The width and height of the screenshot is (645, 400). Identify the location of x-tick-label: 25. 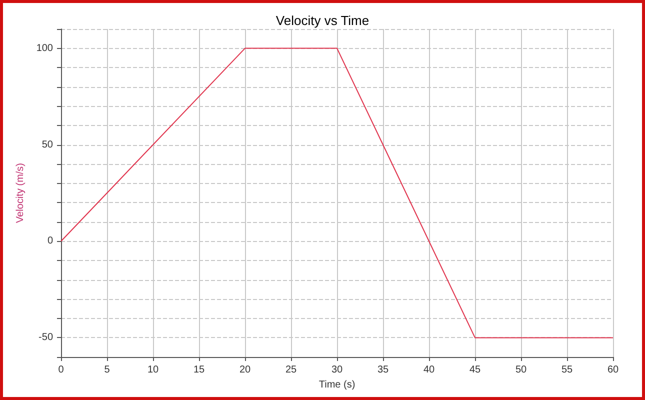
(291, 370).